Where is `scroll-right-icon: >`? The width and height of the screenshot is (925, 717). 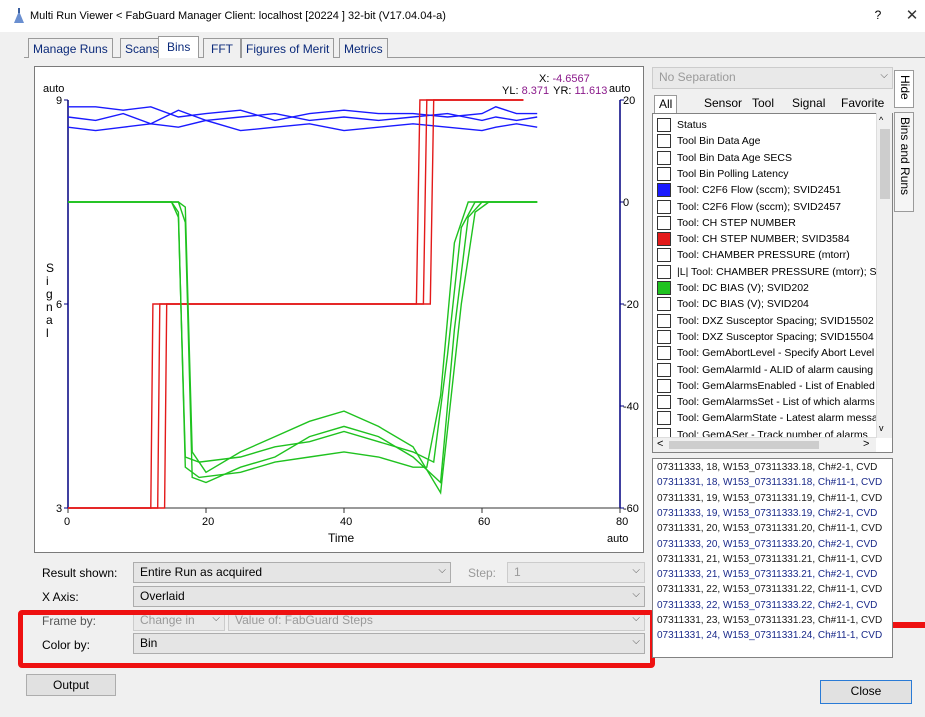
scroll-right-icon: > is located at coordinates (866, 444).